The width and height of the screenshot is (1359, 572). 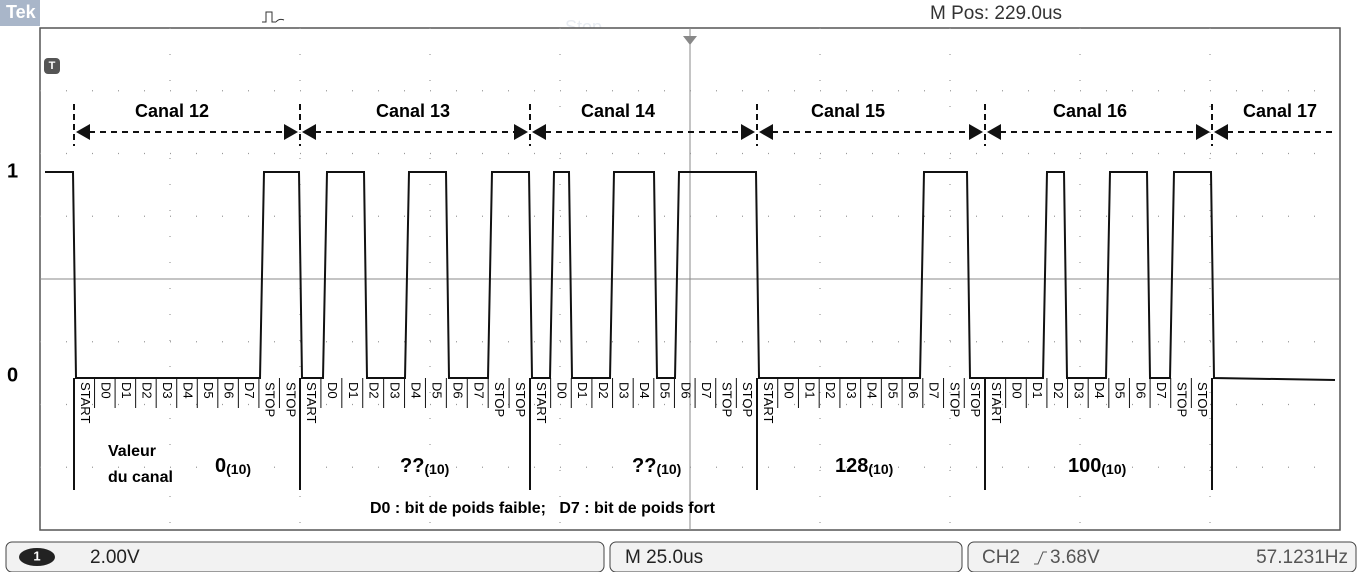 I want to click on channel-label: Canal 16, so click(x=1090, y=111).